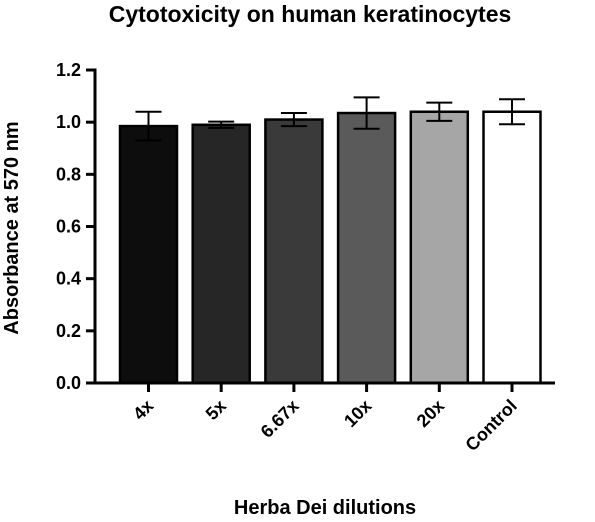 The image size is (595, 522). What do you see at coordinates (68, 174) in the screenshot?
I see `y-tick-label: 0.8` at bounding box center [68, 174].